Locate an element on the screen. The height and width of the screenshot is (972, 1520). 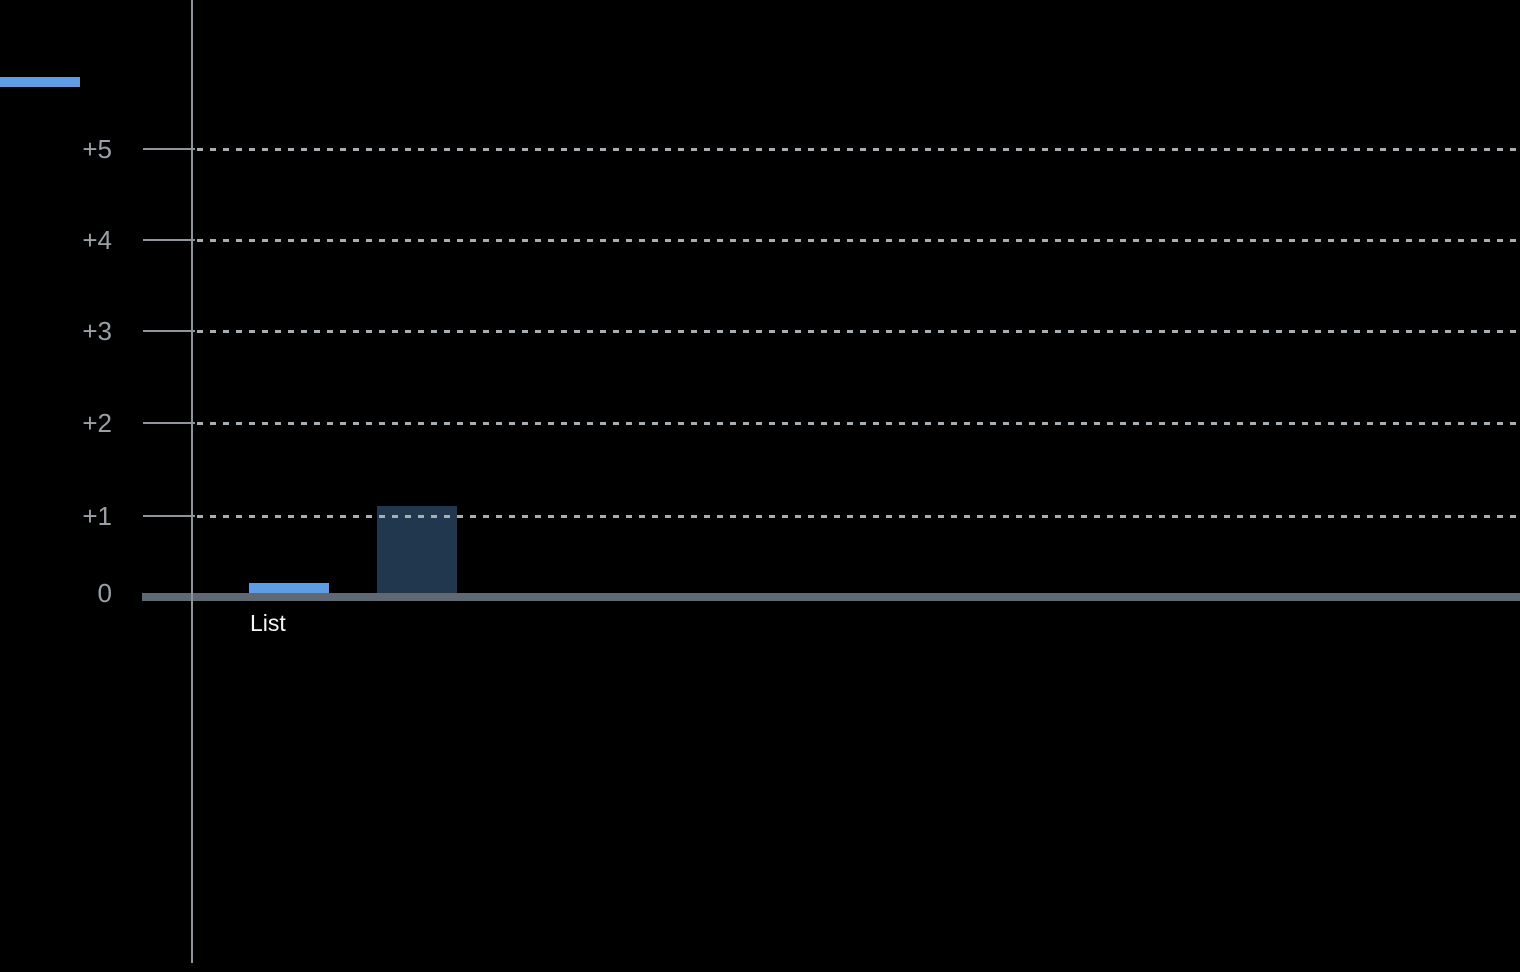
x-axis-label-list: List is located at coordinates (268, 623).